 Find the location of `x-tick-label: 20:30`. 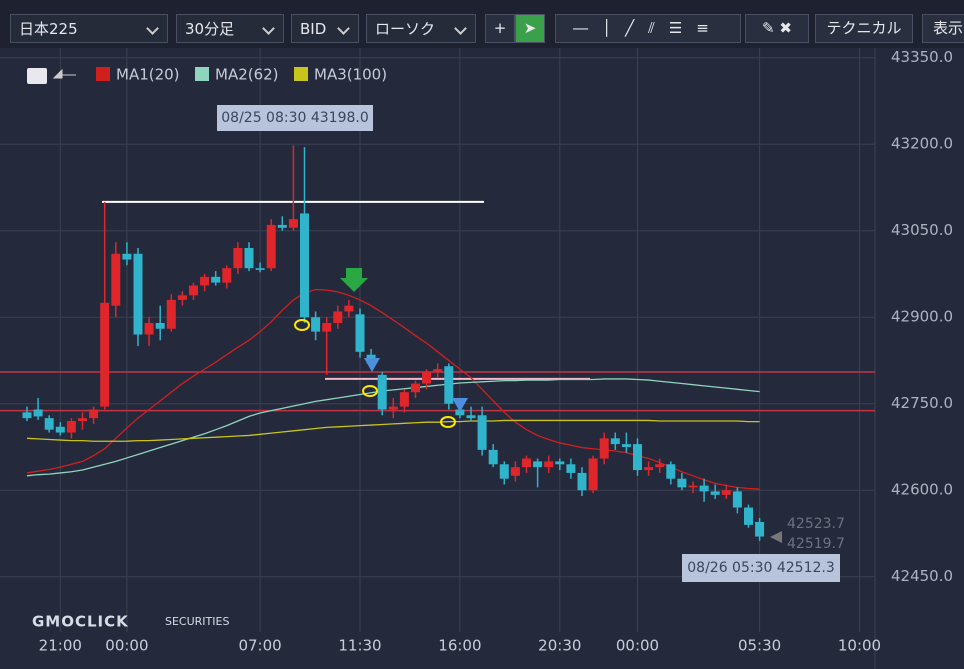

x-tick-label: 20:30 is located at coordinates (559, 646).